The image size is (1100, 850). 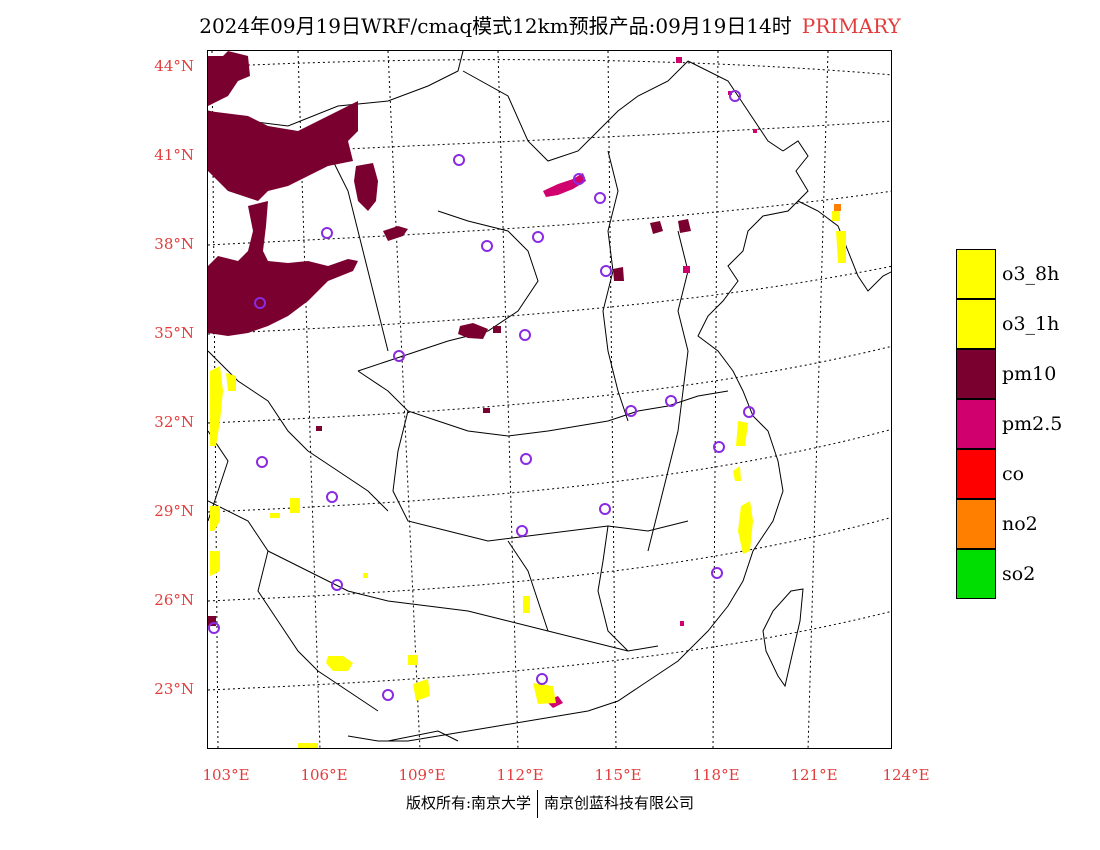 I want to click on boundary-yellow-river, so click(x=448, y=291).